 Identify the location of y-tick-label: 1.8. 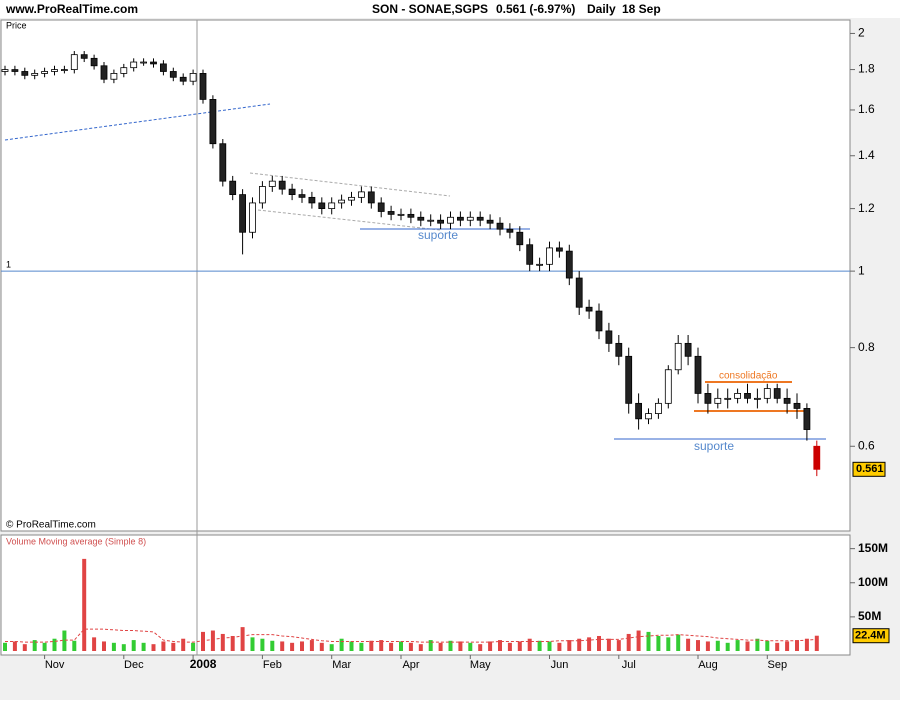
(866, 69).